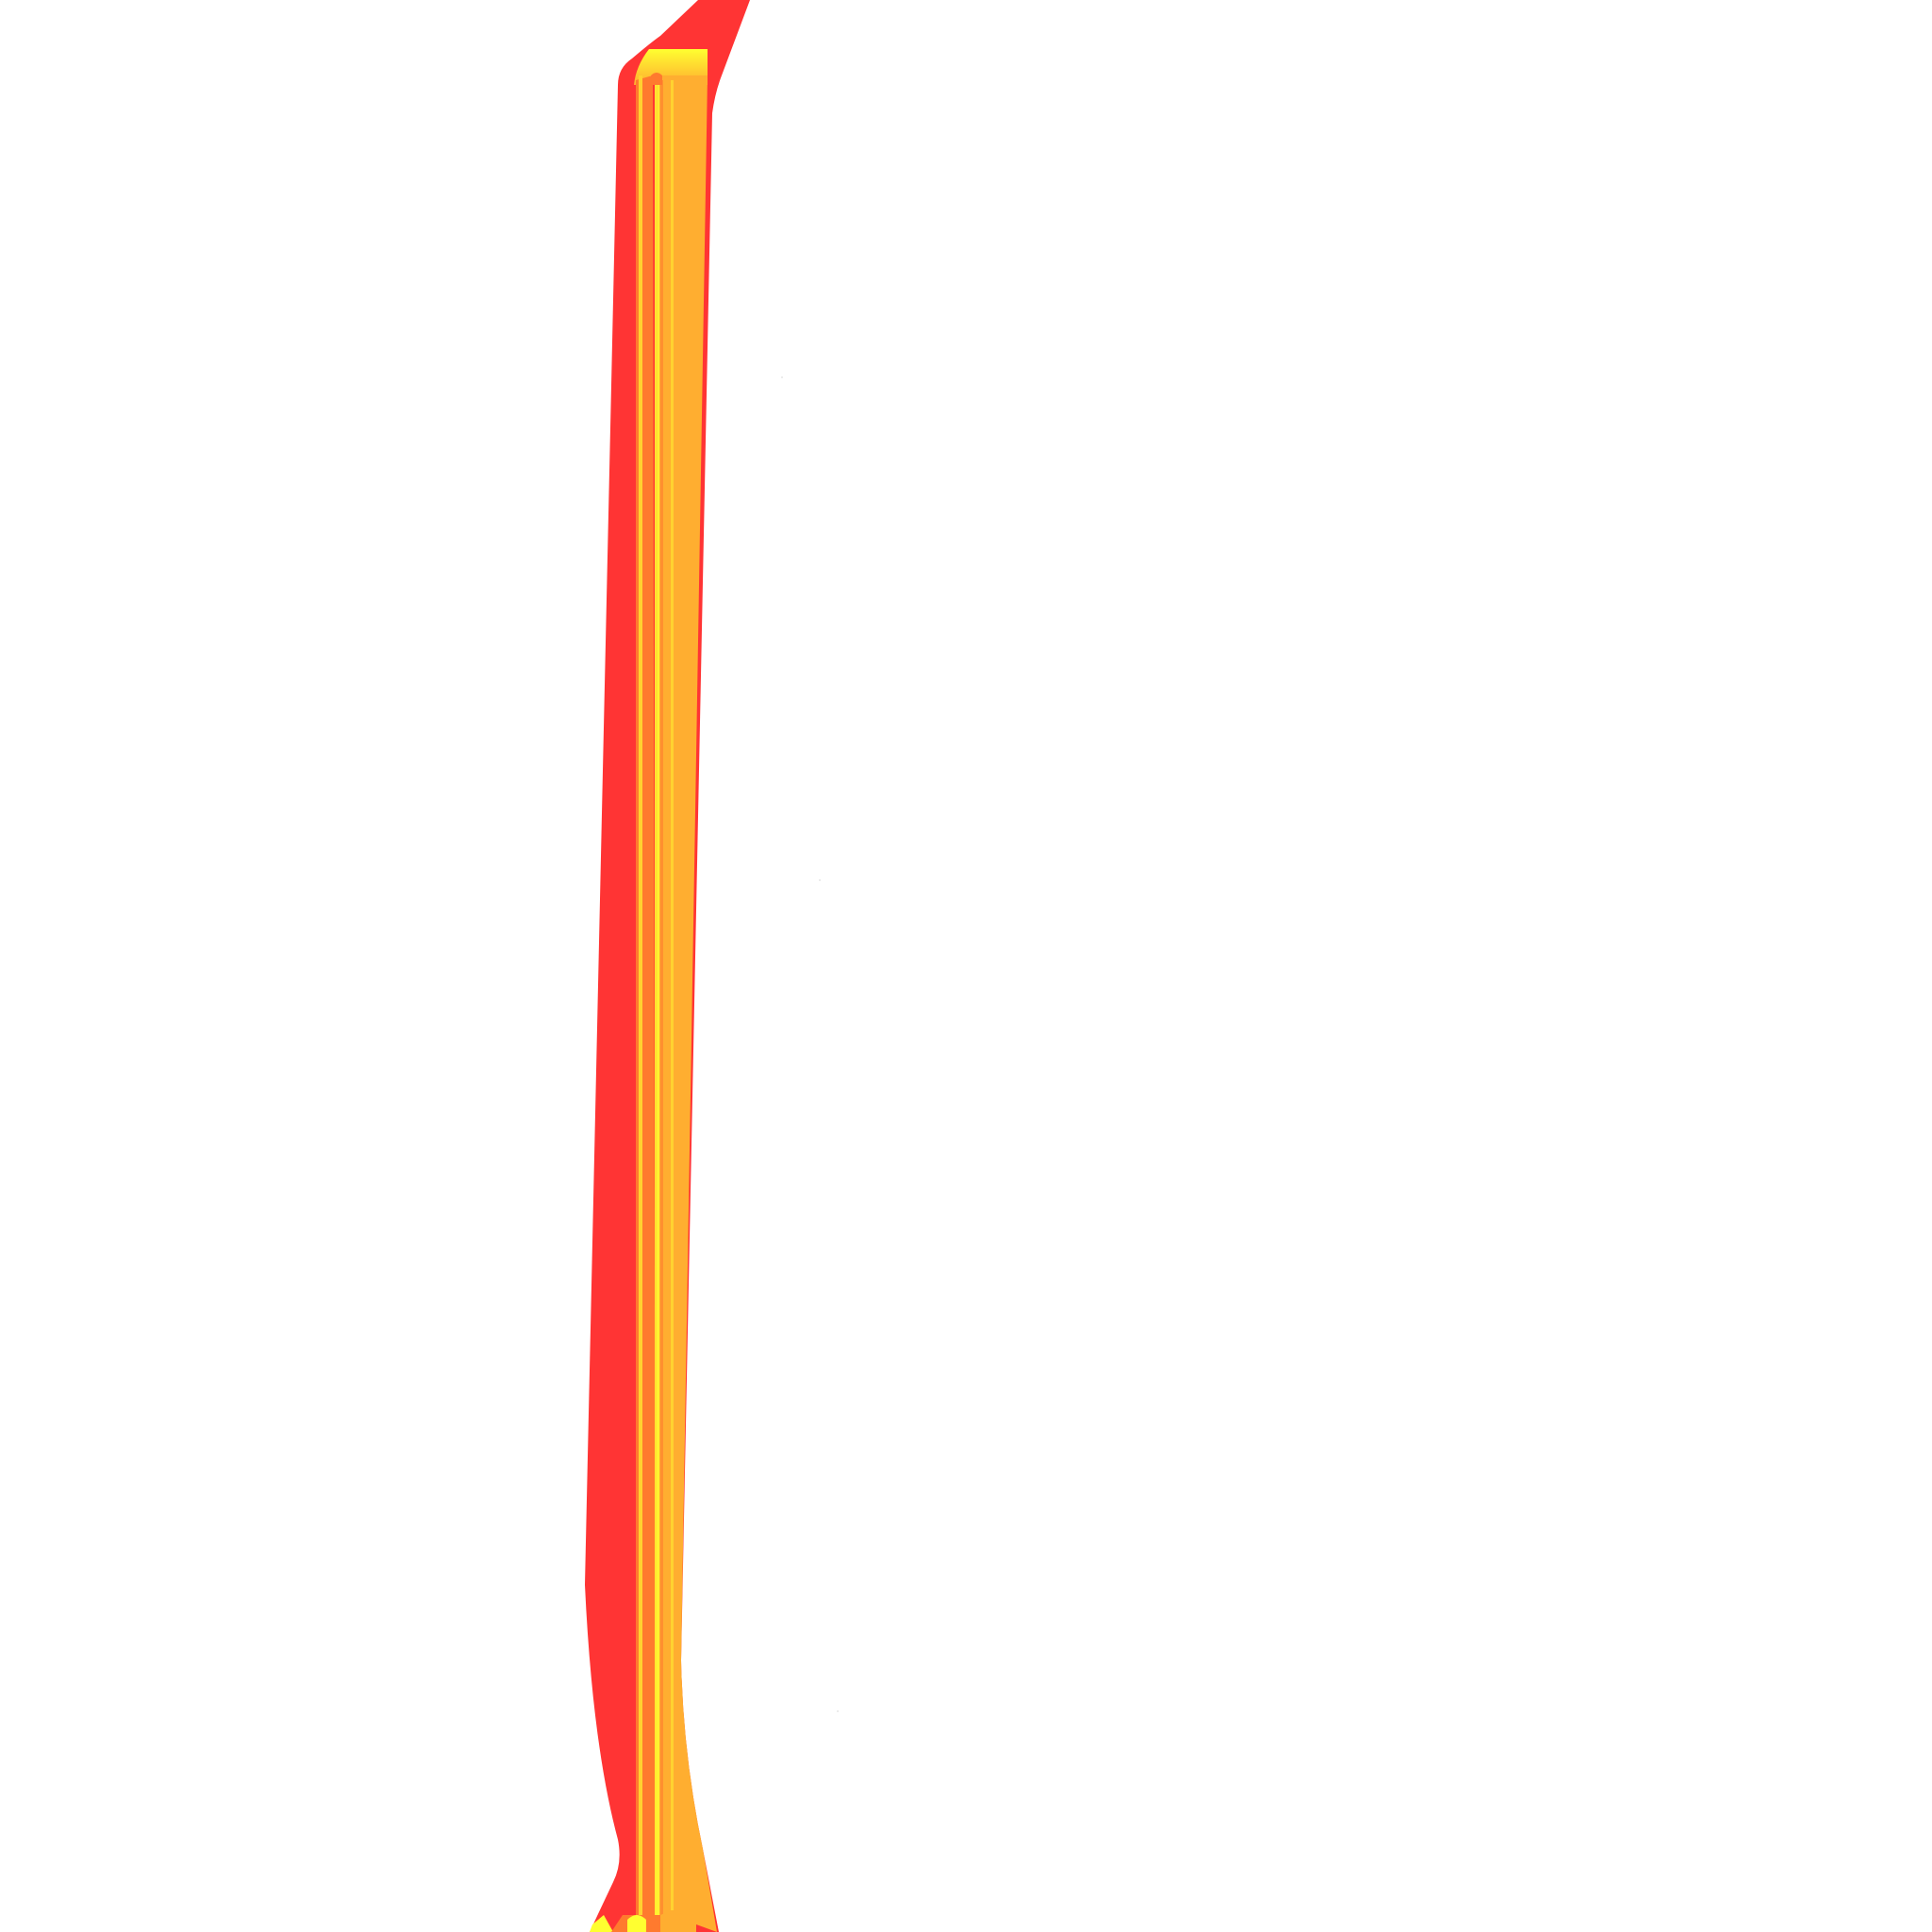 The height and width of the screenshot is (1932, 1932). Describe the element at coordinates (672, 995) in the screenshot. I see `groove-right` at that location.